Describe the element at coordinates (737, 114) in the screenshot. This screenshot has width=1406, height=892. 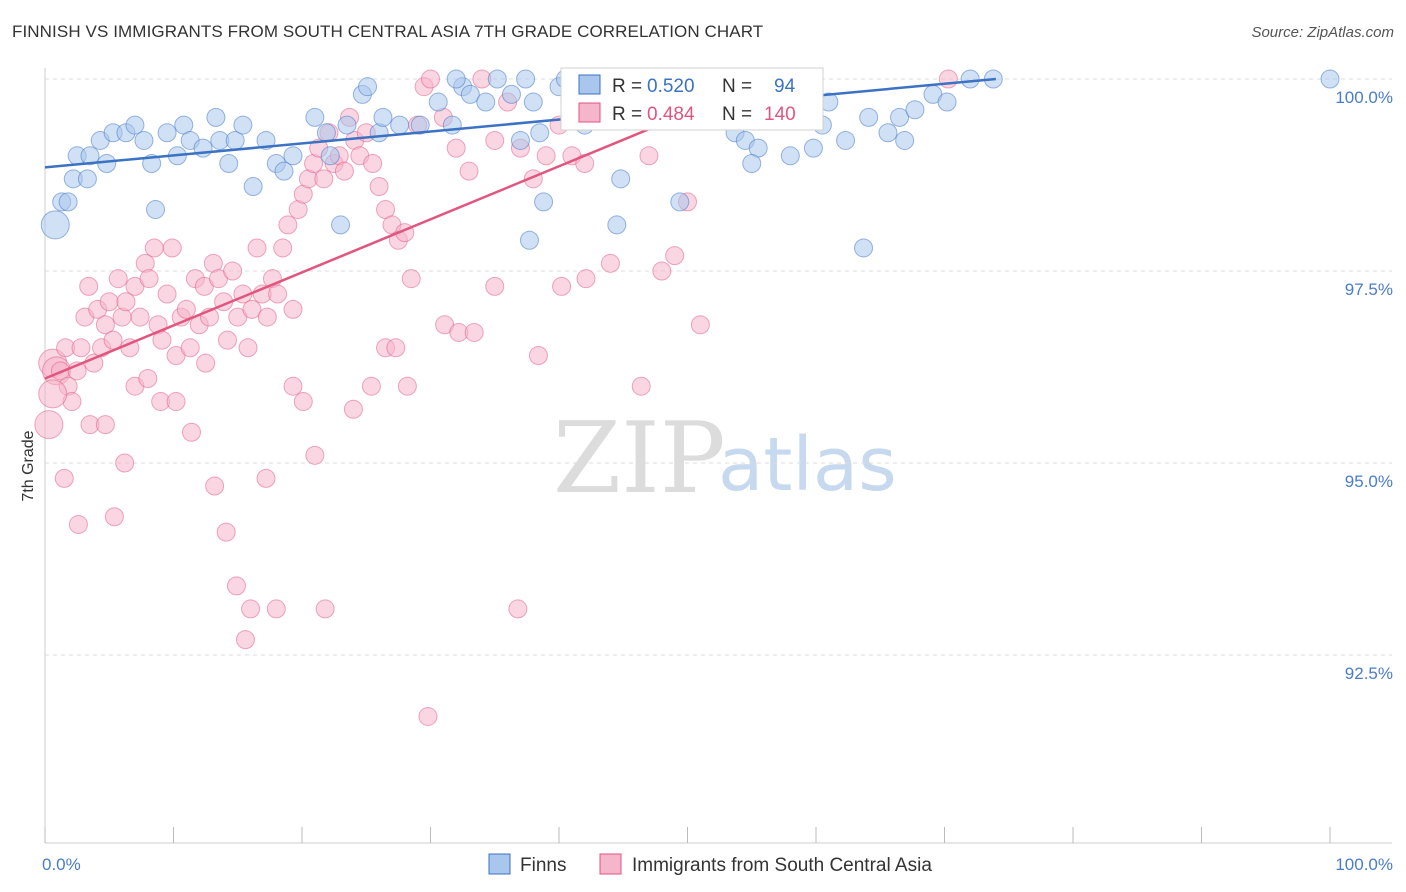
I see `legend-n-label-immigrants: N =` at that location.